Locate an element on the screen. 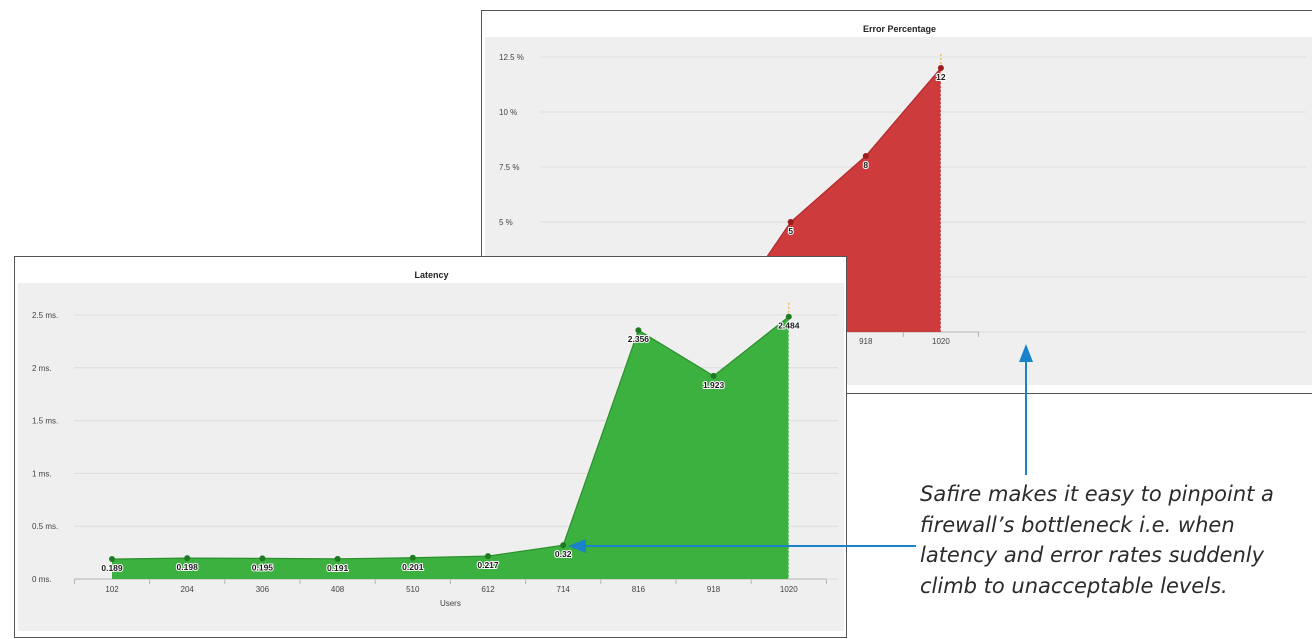  latency-x-tick-label: 714 is located at coordinates (564, 589).